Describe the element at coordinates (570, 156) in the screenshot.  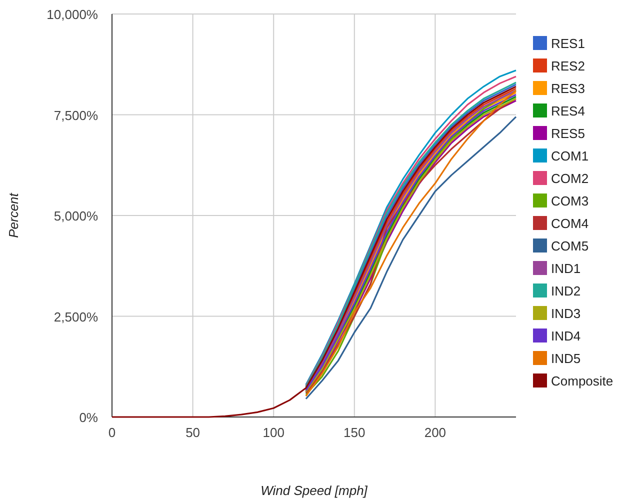
I see `legend-label: COM1` at that location.